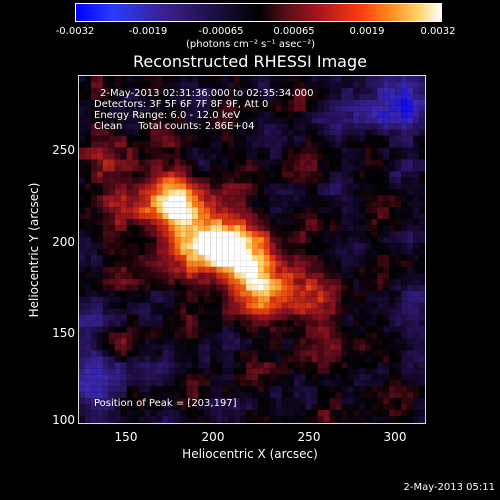  I want to click on y-tick: 150, so click(63, 333).